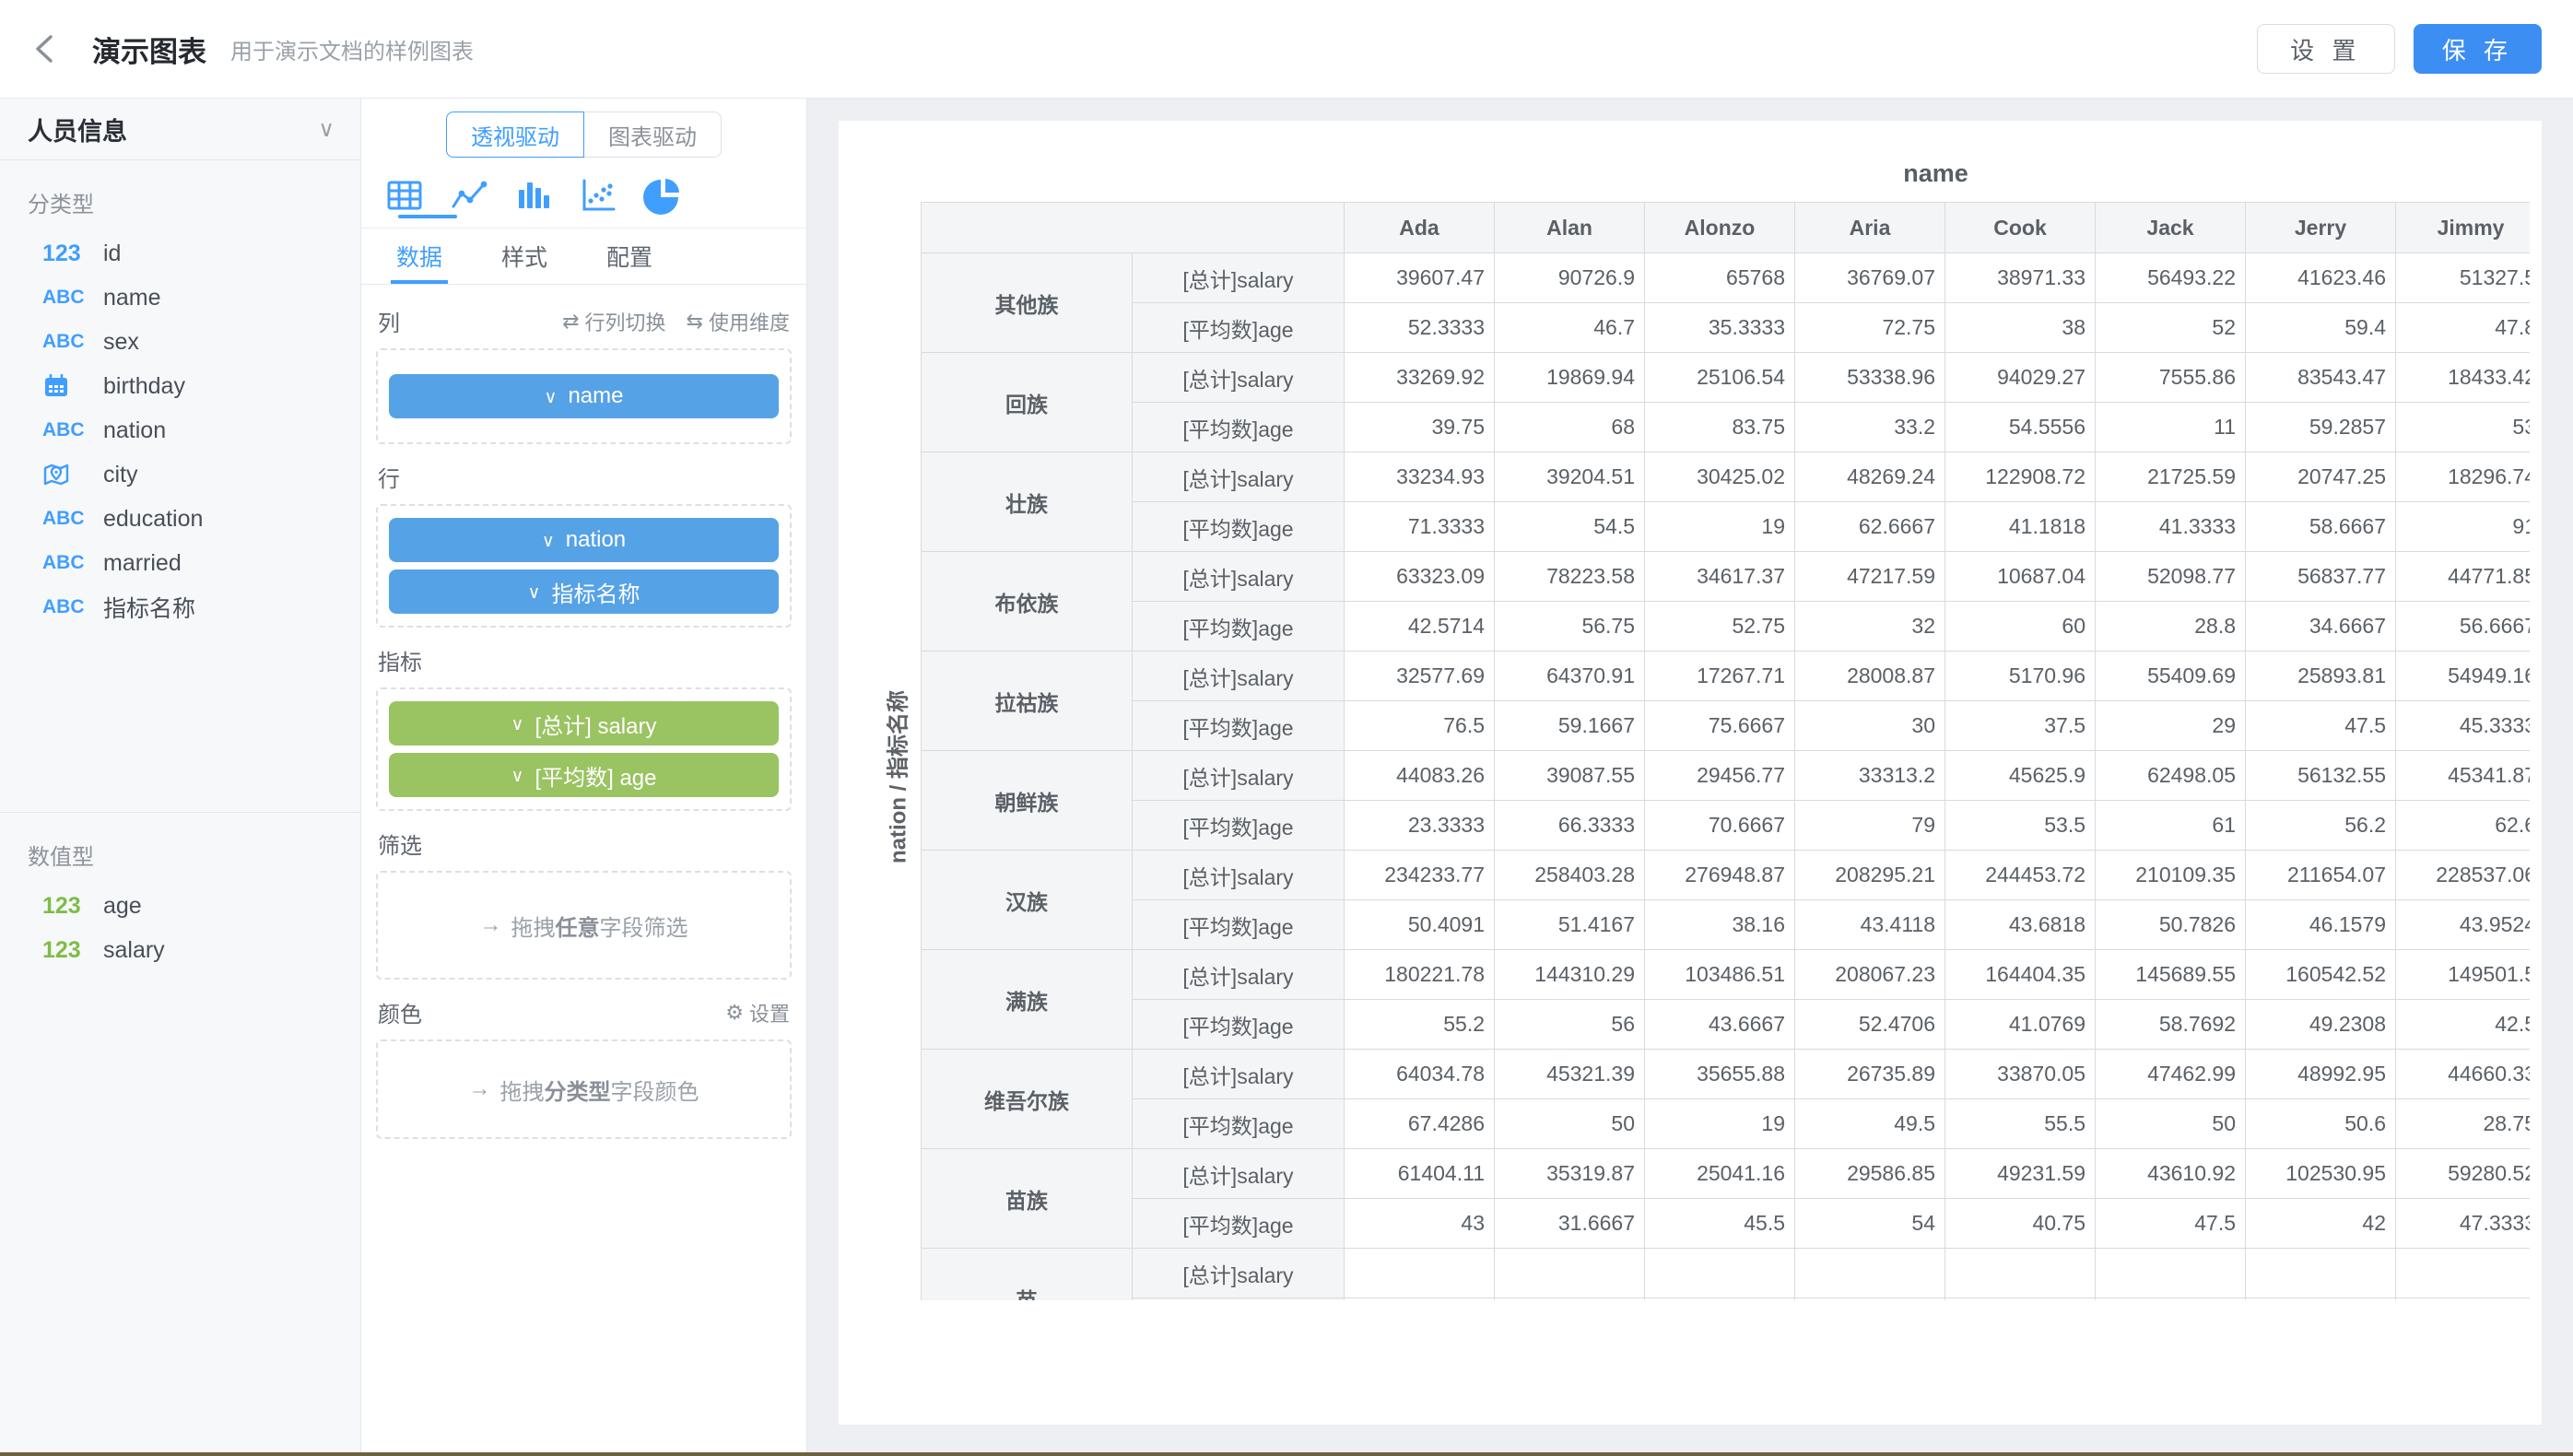  What do you see at coordinates (533, 195) in the screenshot?
I see `chart-type-bar-icon` at bounding box center [533, 195].